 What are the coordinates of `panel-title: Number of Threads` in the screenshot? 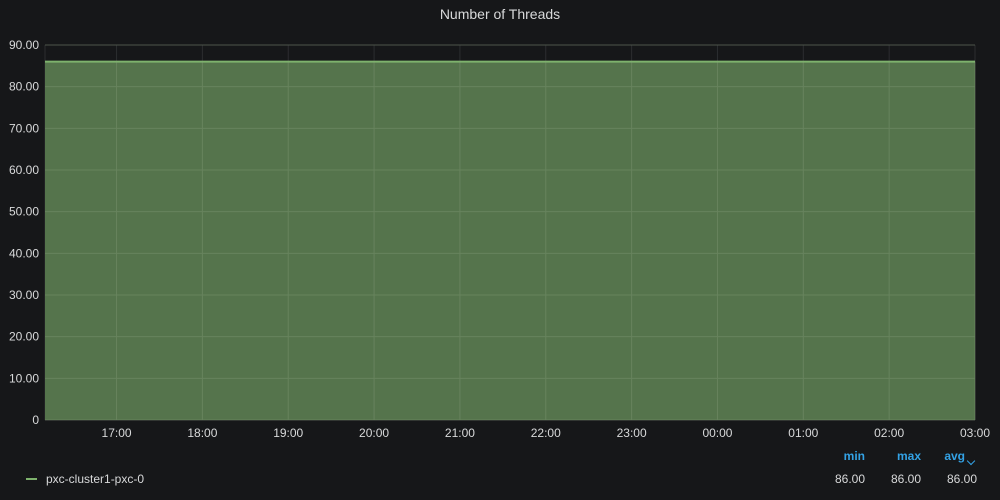 It's located at (500, 14).